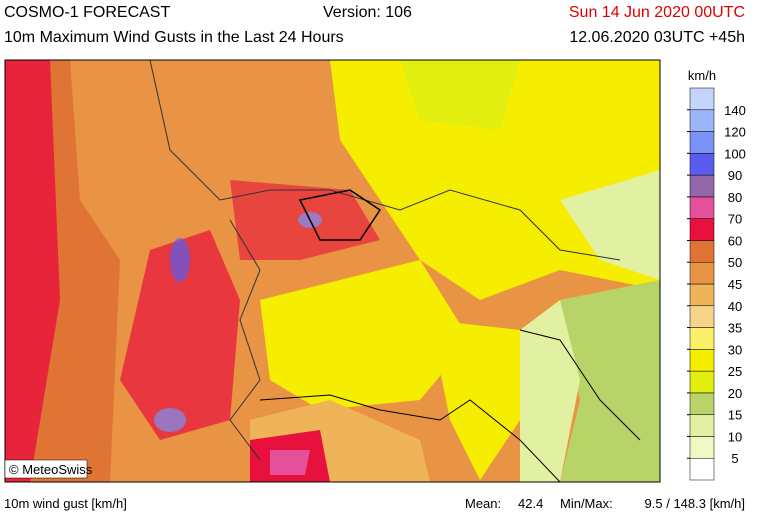 The width and height of the screenshot is (766, 520). Describe the element at coordinates (734, 458) in the screenshot. I see `legend-label: 5` at that location.